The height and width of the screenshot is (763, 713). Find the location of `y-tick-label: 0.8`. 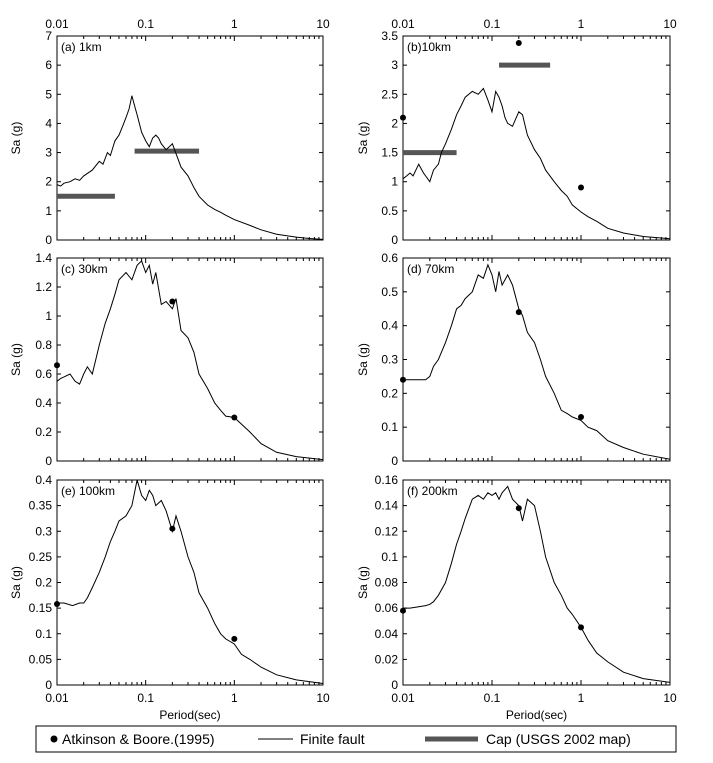

y-tick-label: 0.8 is located at coordinates (43, 345).